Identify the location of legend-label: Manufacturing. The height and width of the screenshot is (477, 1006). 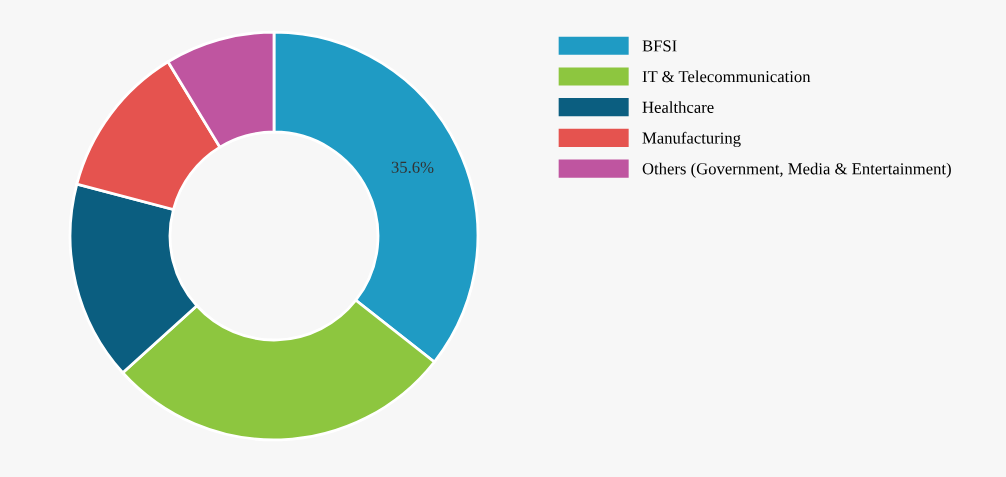
(691, 139).